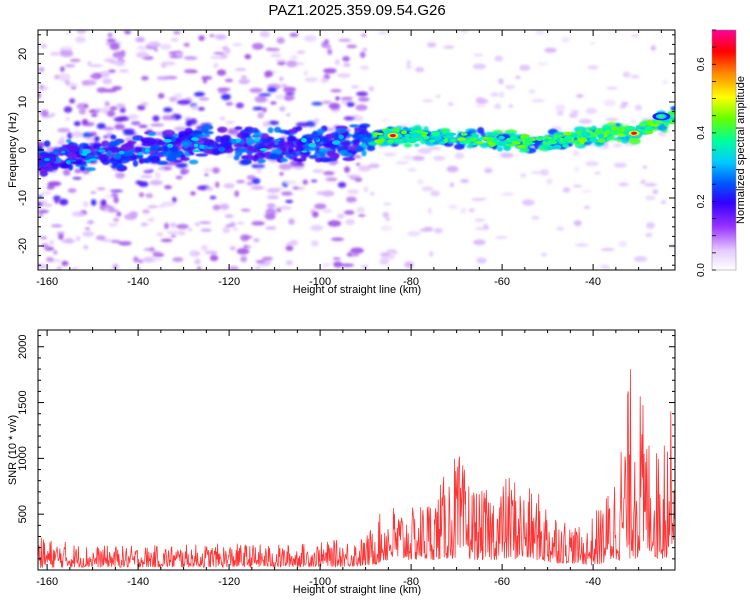  I want to click on colorbar-tick-label: 0.2, so click(701, 201).